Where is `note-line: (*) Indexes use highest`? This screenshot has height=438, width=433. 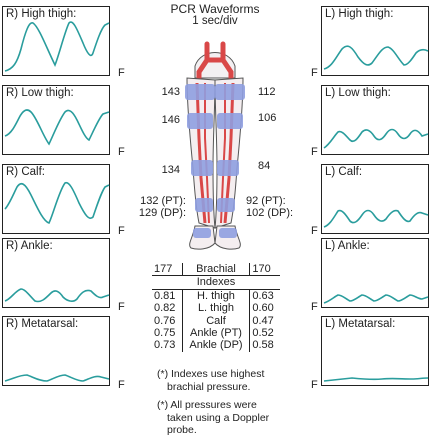
note-line: (*) Indexes use highest is located at coordinates (211, 374).